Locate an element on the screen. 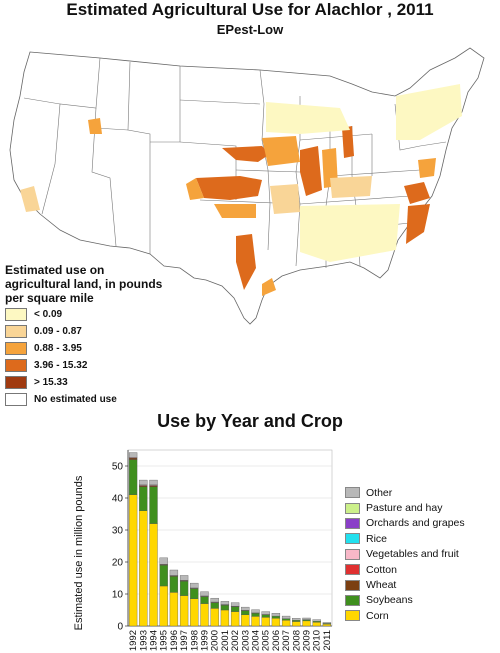 Image resolution: width=500 pixels, height=653 pixels. legend-item: > 15.33 is located at coordinates (61, 382).